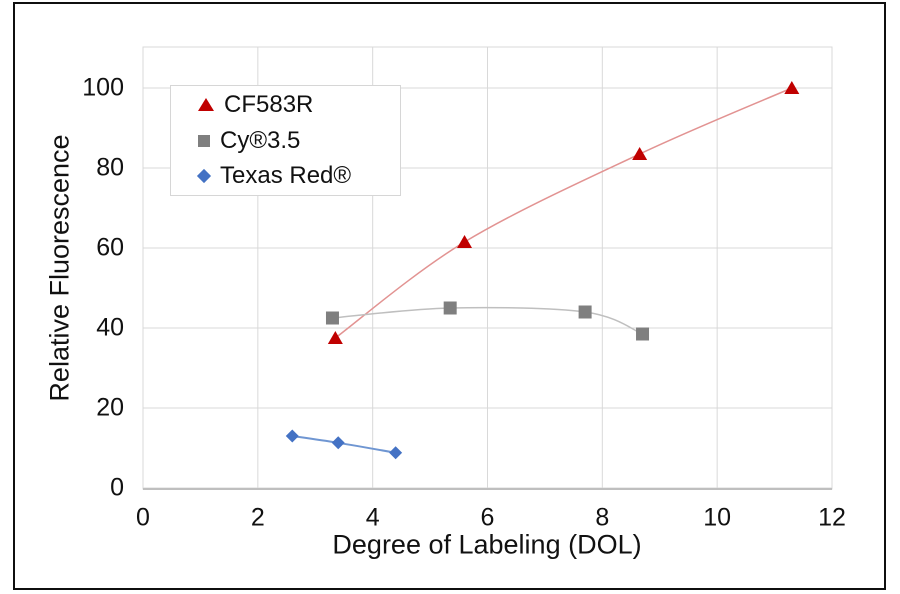  Describe the element at coordinates (602, 517) in the screenshot. I see `x-tick-label: 8` at that location.